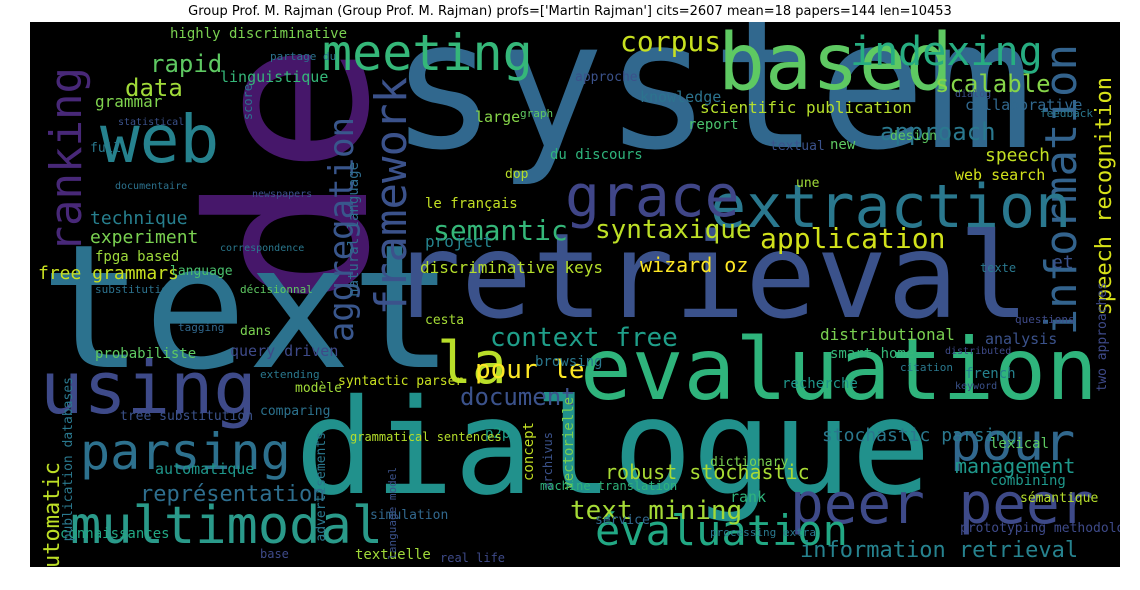  I want to click on word-extending: extending, so click(290, 374).